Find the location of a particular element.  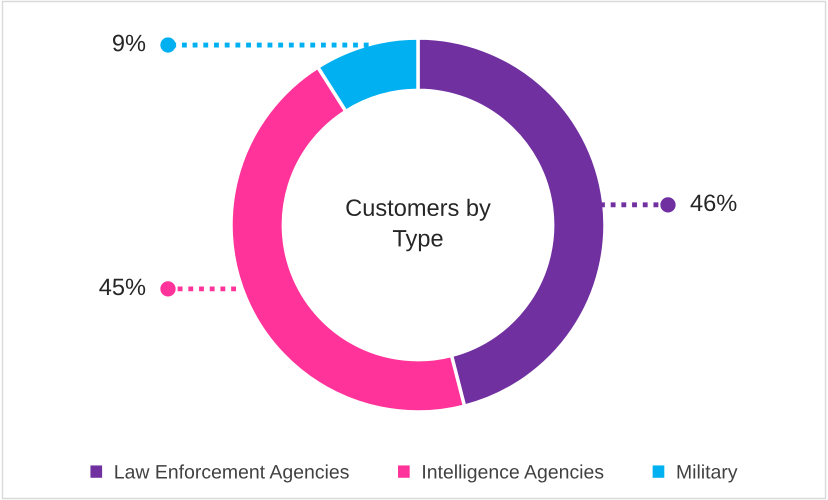

legend-label: Intelligence Agencies is located at coordinates (513, 473).